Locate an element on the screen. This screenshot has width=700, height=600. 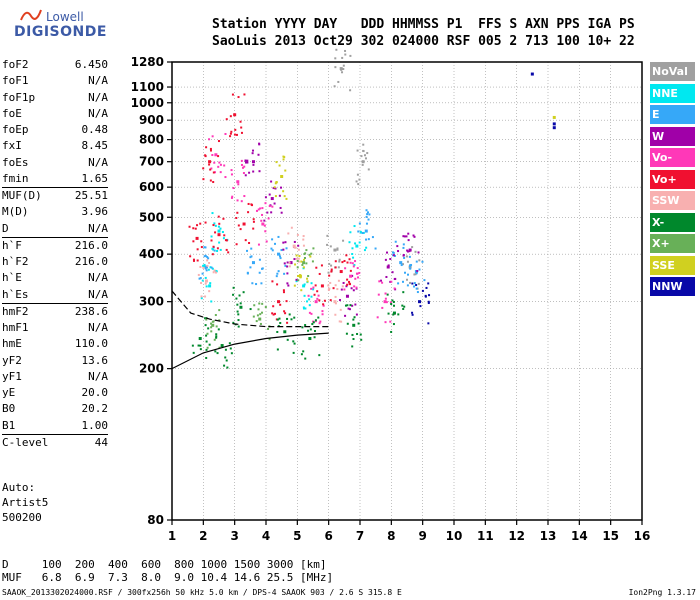
y-tick-label: 1000 is located at coordinates (147, 103).